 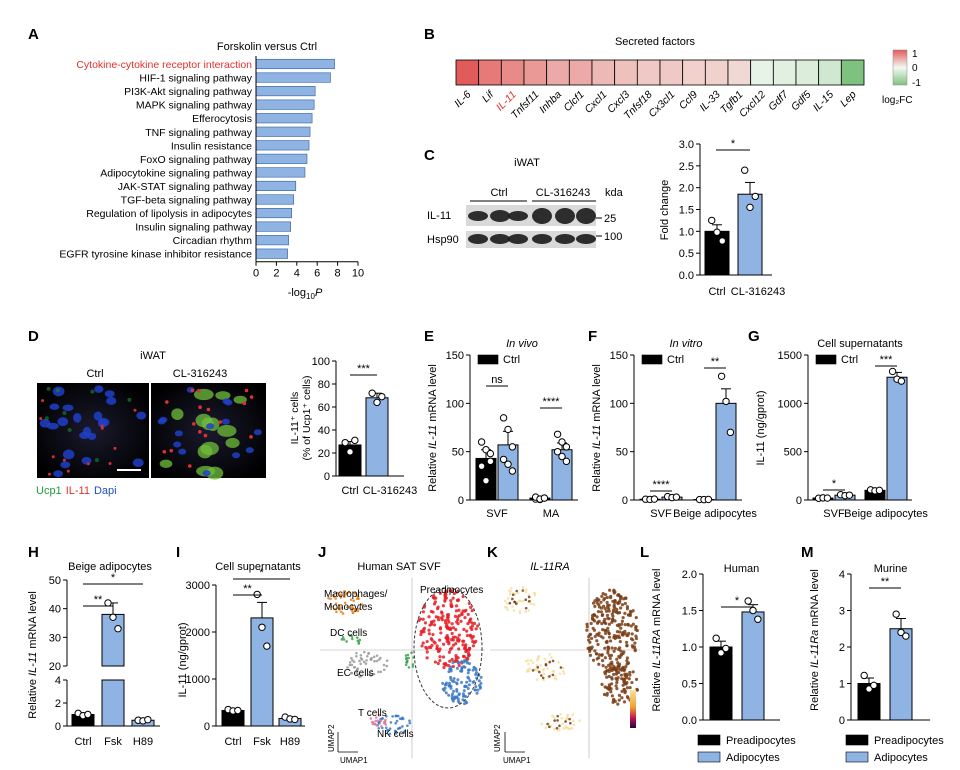 I want to click on sig-marker: ***, so click(x=887, y=360).